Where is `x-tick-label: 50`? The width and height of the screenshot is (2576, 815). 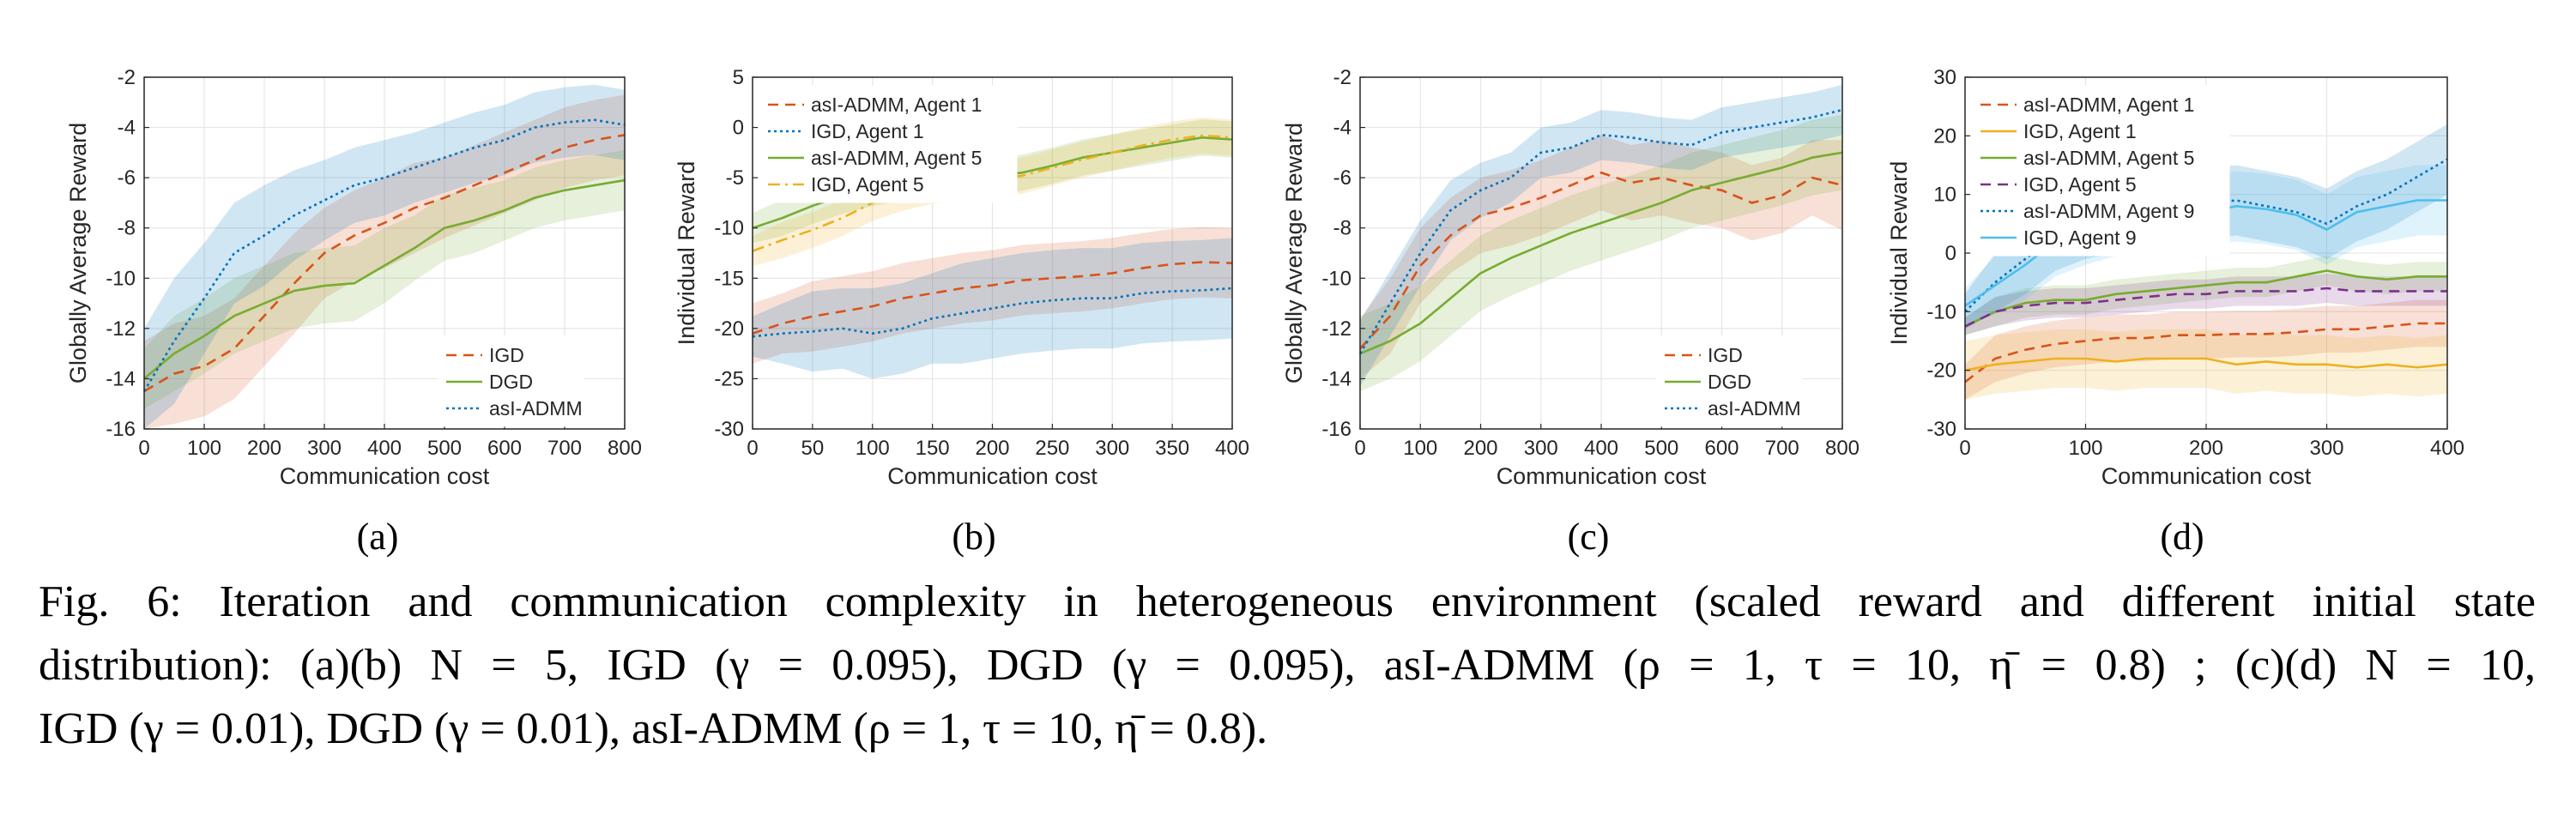 x-tick-label: 50 is located at coordinates (813, 448).